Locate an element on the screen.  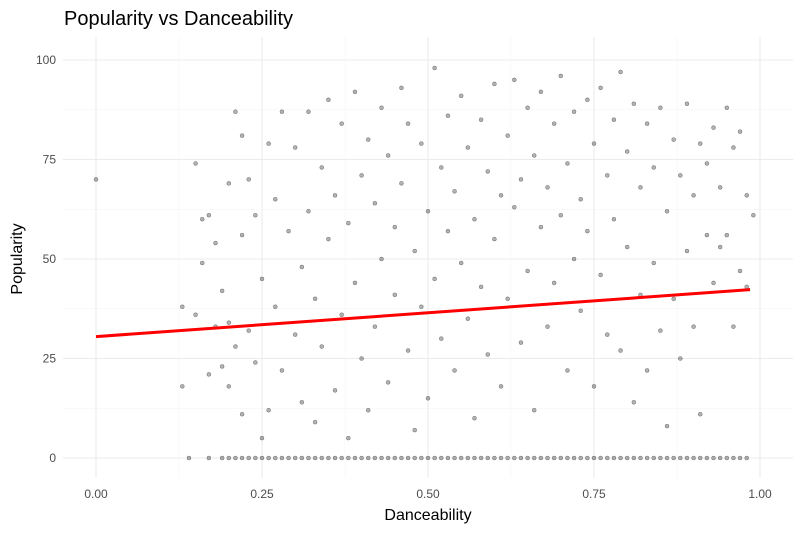
y-tick-label: 75 is located at coordinates (50, 160).